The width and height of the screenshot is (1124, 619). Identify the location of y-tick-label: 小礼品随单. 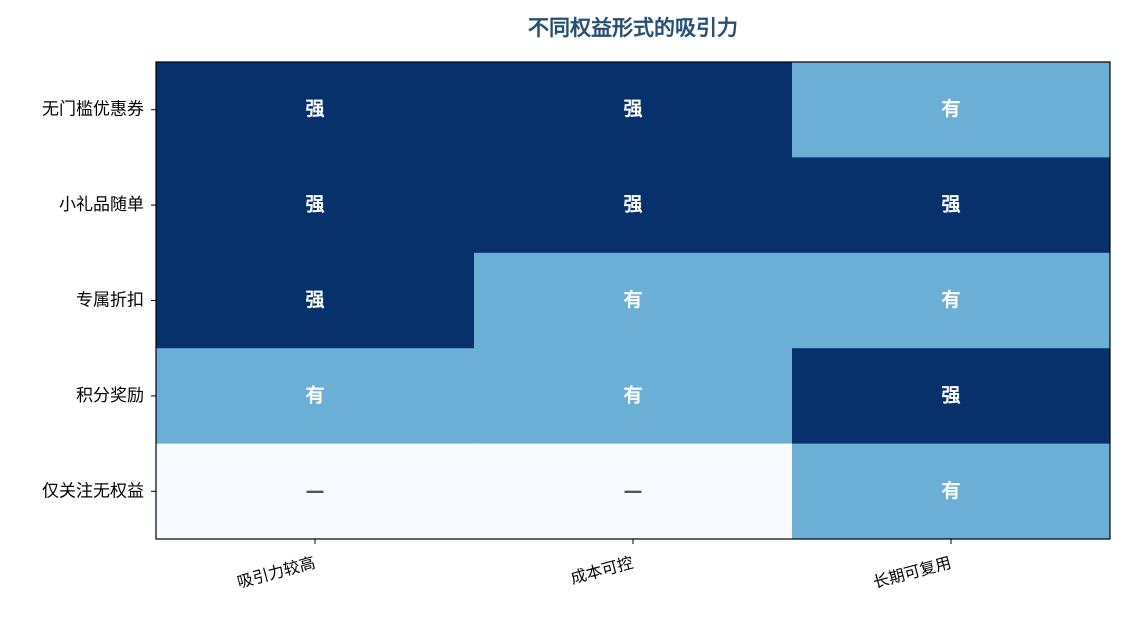
(101, 205).